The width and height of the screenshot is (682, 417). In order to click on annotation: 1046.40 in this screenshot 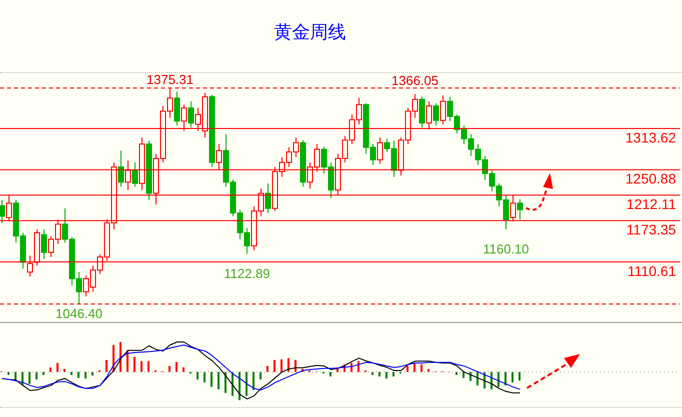, I will do `click(79, 314)`.